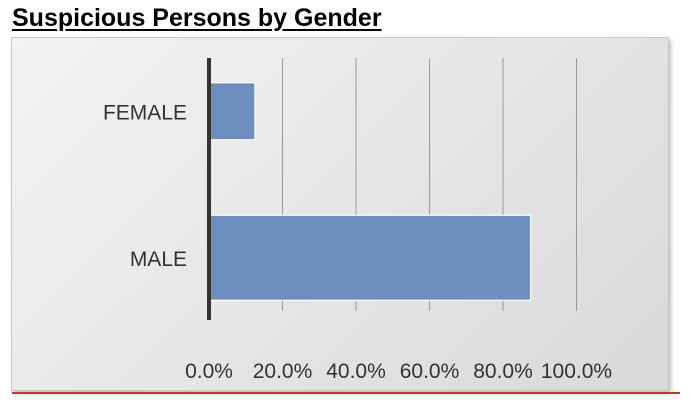 This screenshot has width=690, height=410. What do you see at coordinates (346, 393) in the screenshot?
I see `bottom-rule` at bounding box center [346, 393].